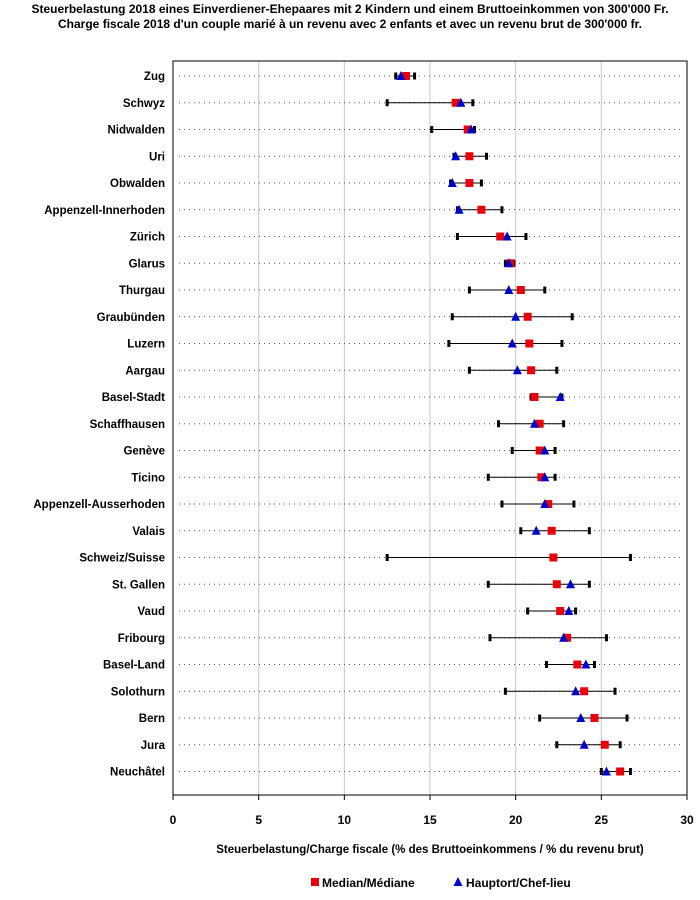  I want to click on x-tick-label: 10, so click(345, 820).